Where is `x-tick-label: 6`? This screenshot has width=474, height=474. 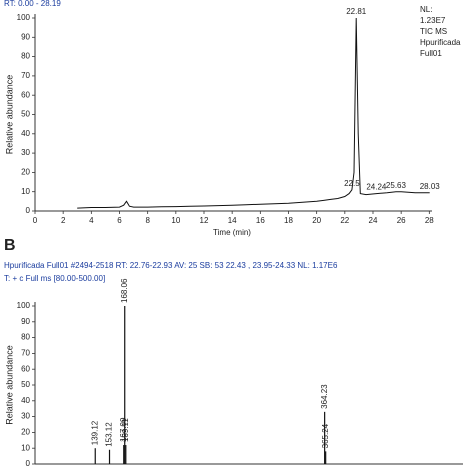 x-tick-label: 6 is located at coordinates (119, 220).